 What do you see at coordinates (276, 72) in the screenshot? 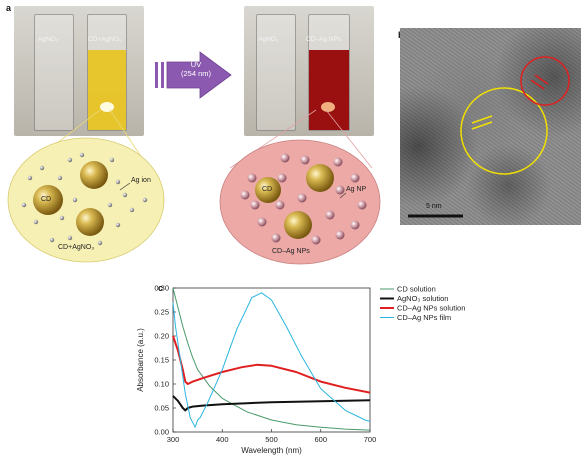
I see `cuvette-agno3-after` at bounding box center [276, 72].